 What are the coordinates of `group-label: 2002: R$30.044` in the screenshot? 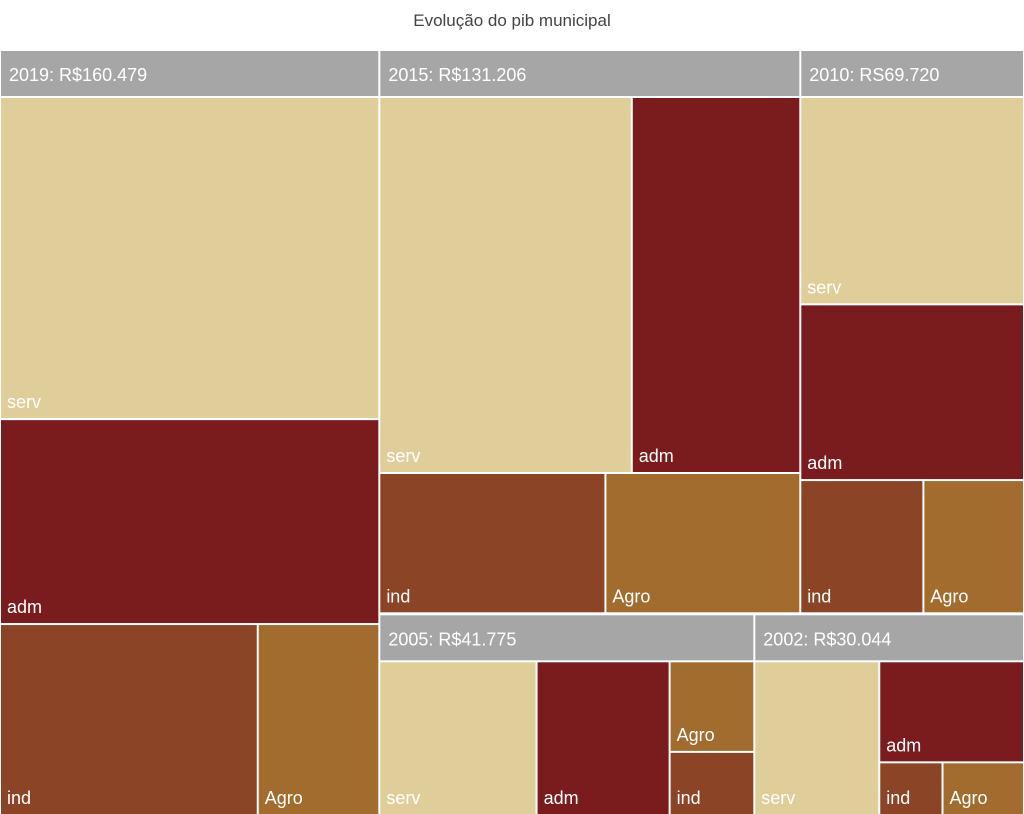 It's located at (827, 639).